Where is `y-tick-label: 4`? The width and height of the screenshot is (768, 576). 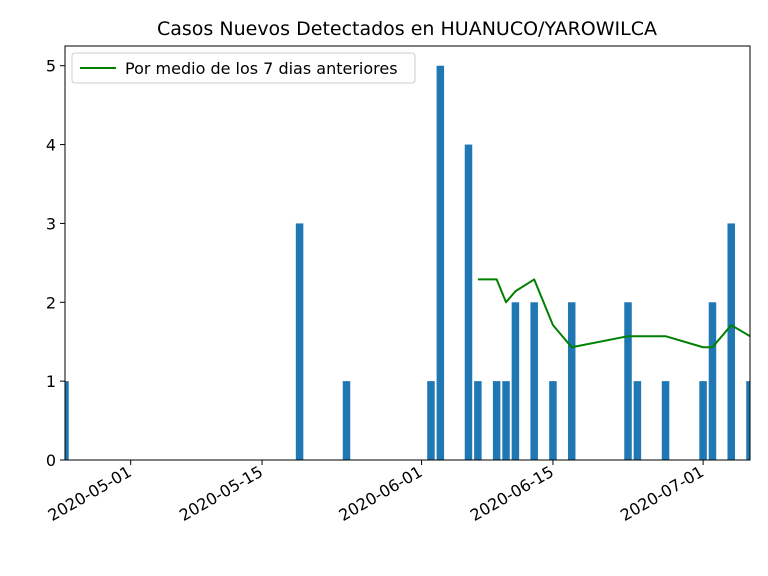 y-tick-label: 4 is located at coordinates (51, 145).